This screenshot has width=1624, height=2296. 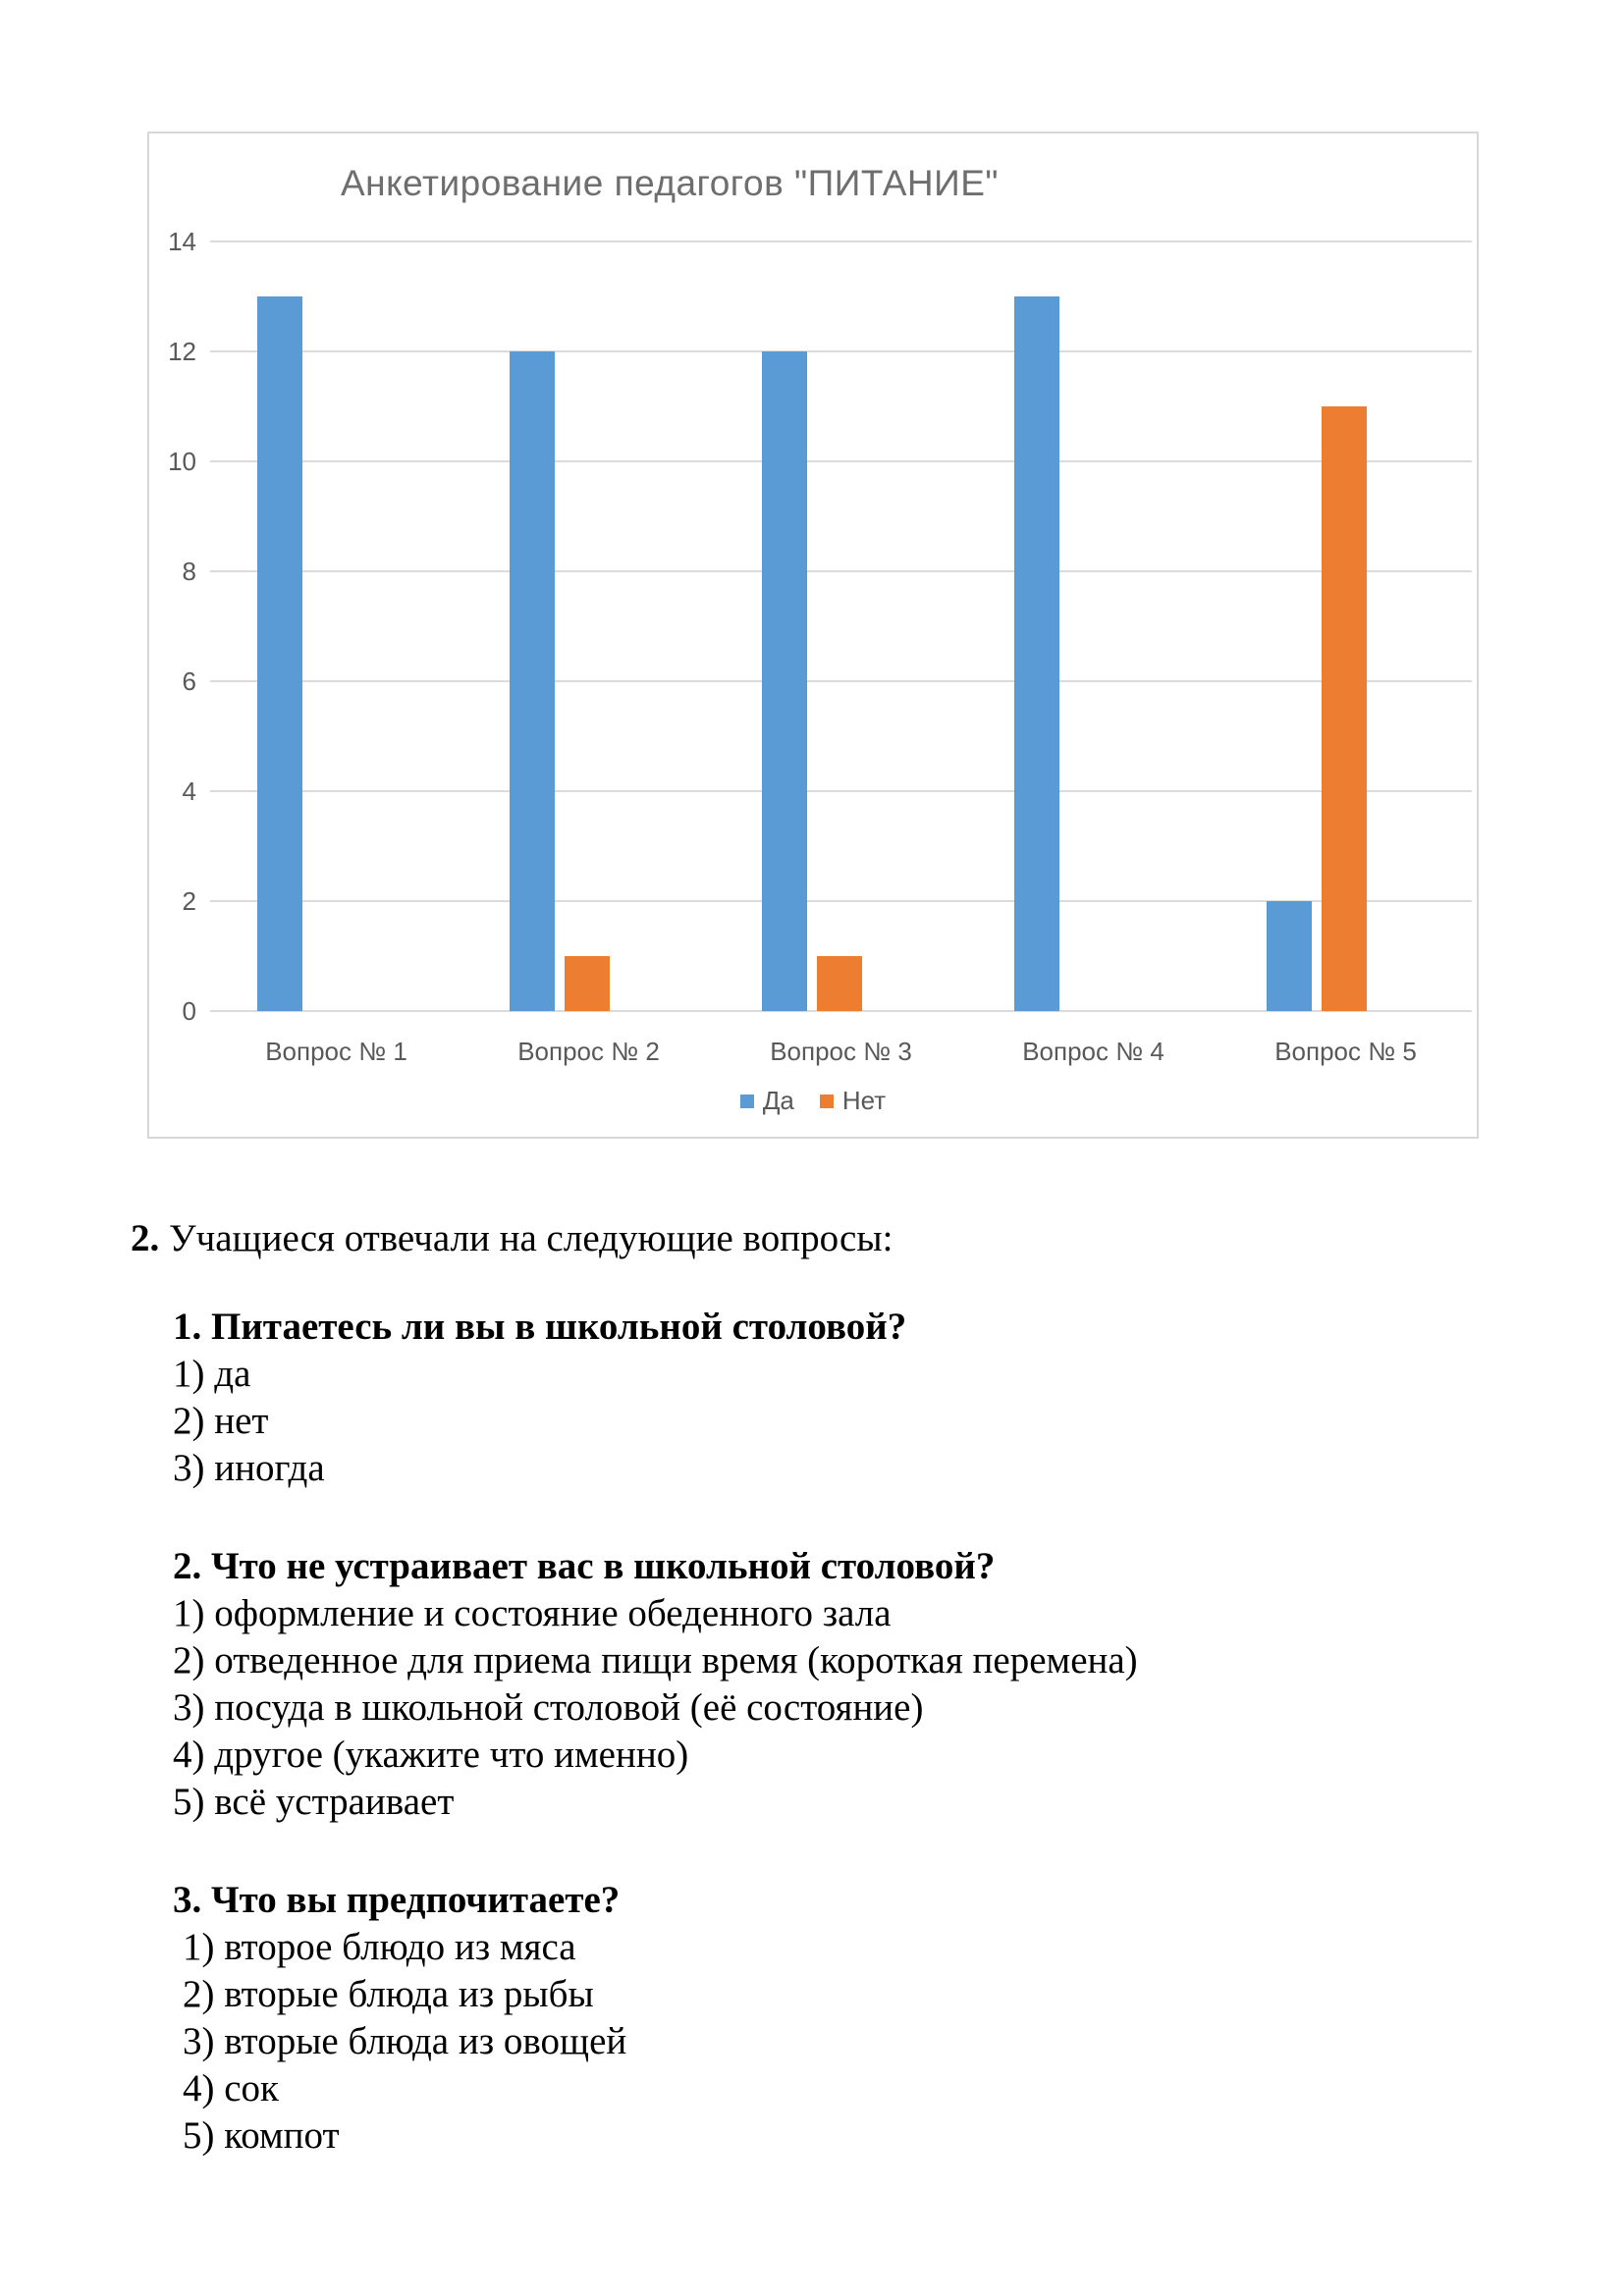 I want to click on y-axis-tick-label: 14, so click(x=182, y=242).